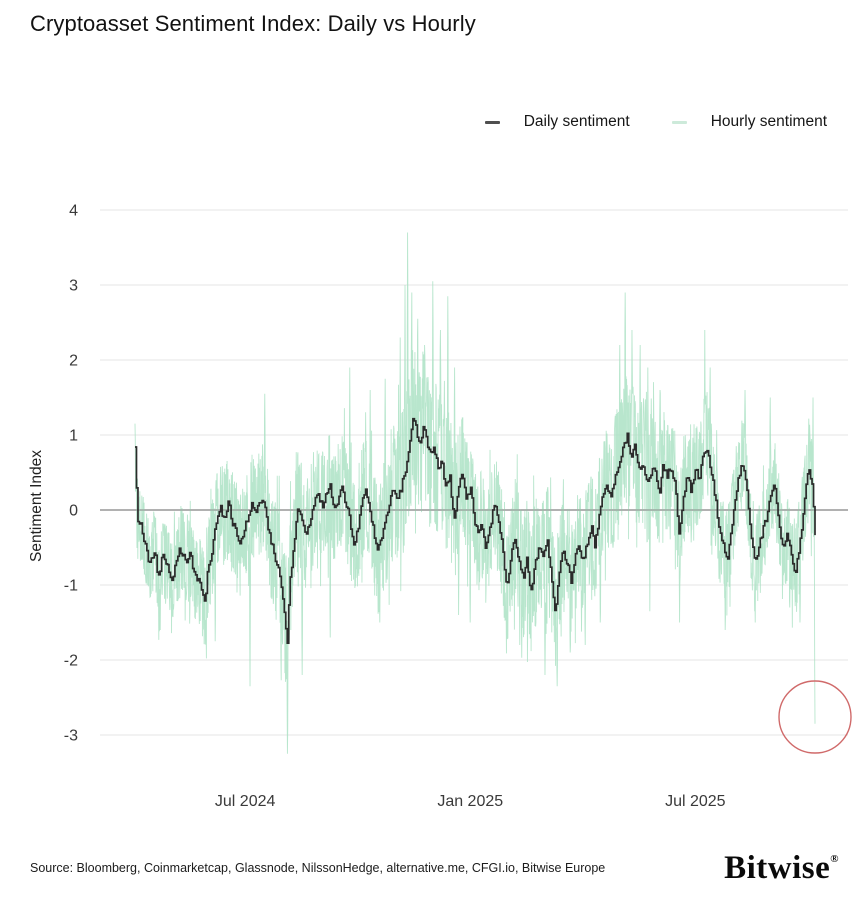 The width and height of the screenshot is (867, 900). I want to click on x-tick-label: Jul 2025, so click(695, 801).